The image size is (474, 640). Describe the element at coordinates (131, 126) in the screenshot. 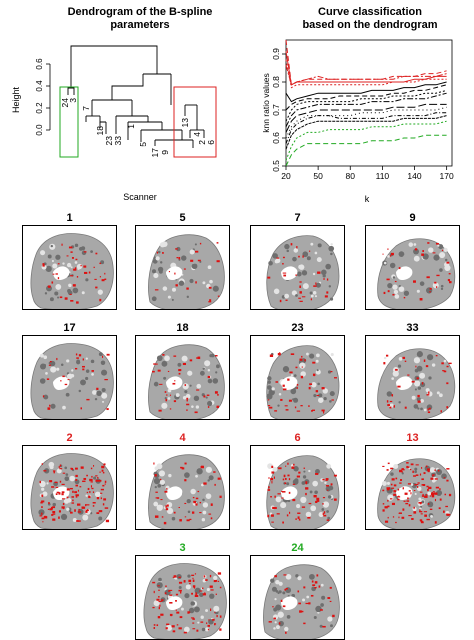

I see `leaf-label-1: 1` at that location.